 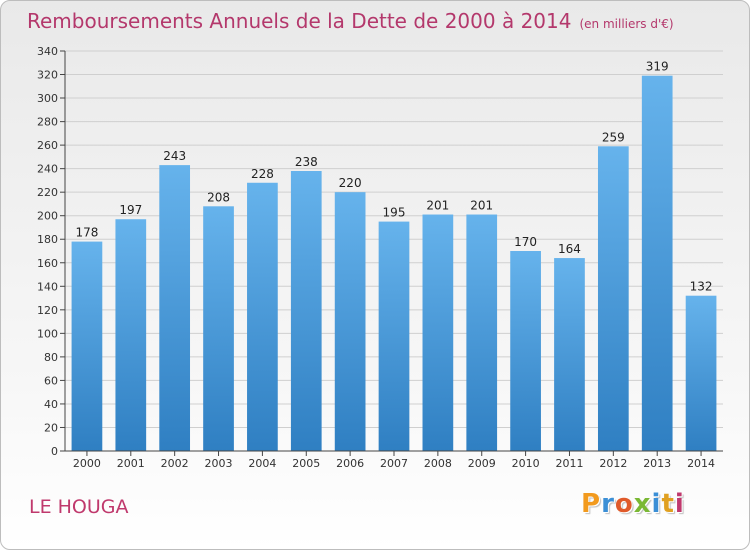 I want to click on bar-2005, so click(x=306, y=311).